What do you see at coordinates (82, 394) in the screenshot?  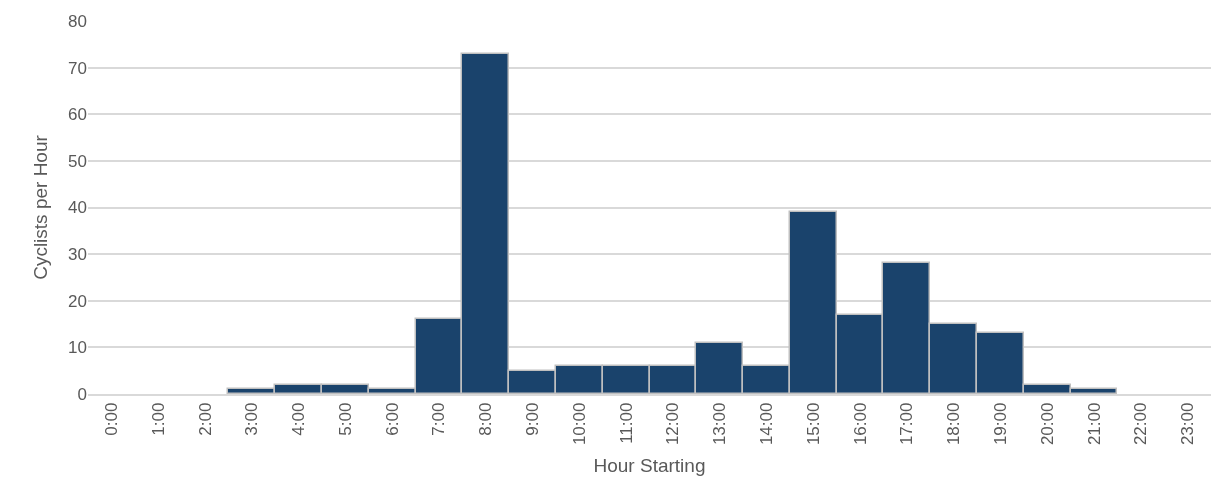 I see `y-tick-label: 0` at bounding box center [82, 394].